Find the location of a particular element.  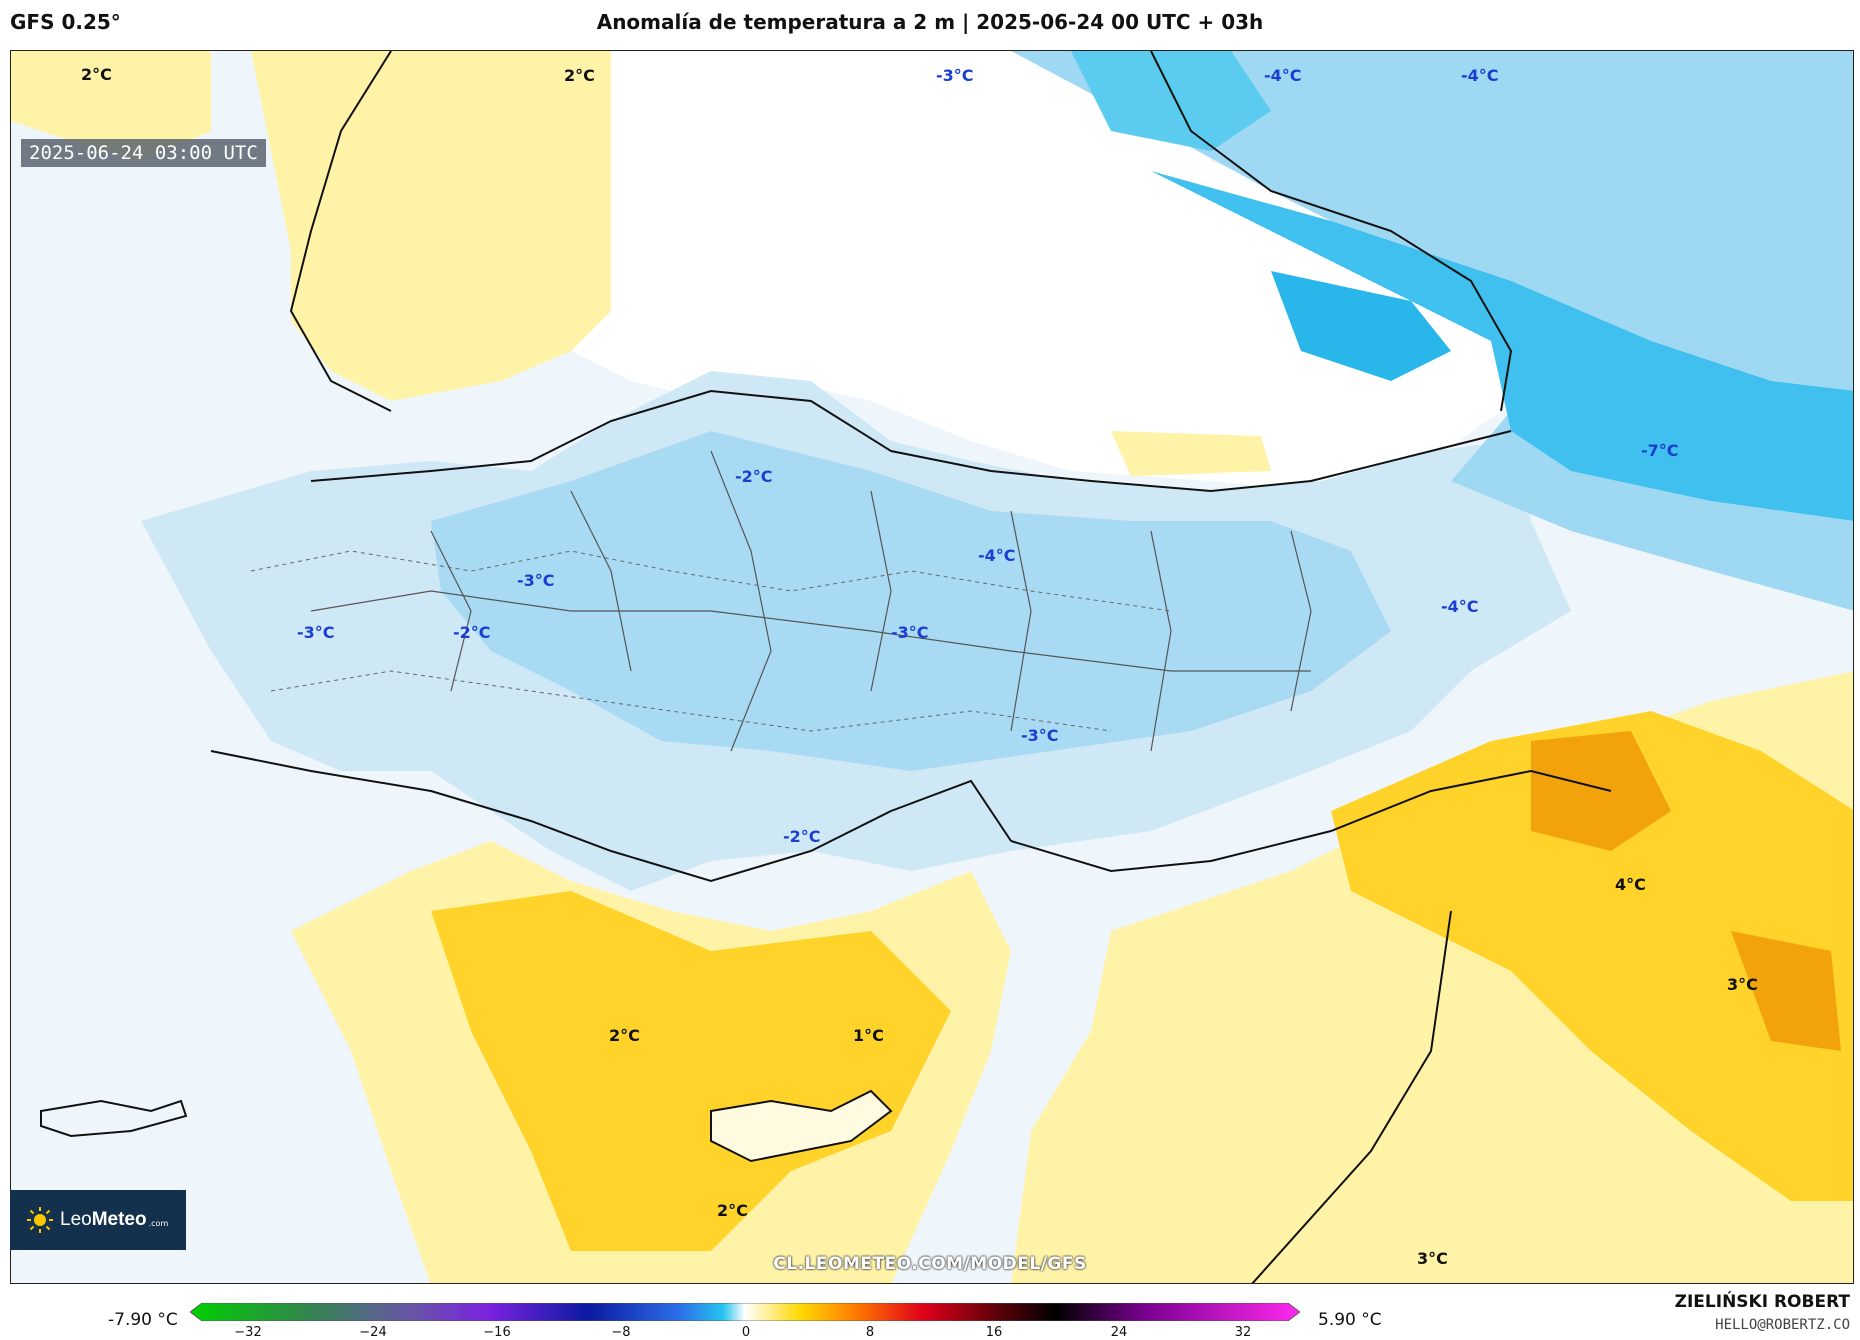

leometeo-logo: LeoMeteo .com is located at coordinates (98, 1220).